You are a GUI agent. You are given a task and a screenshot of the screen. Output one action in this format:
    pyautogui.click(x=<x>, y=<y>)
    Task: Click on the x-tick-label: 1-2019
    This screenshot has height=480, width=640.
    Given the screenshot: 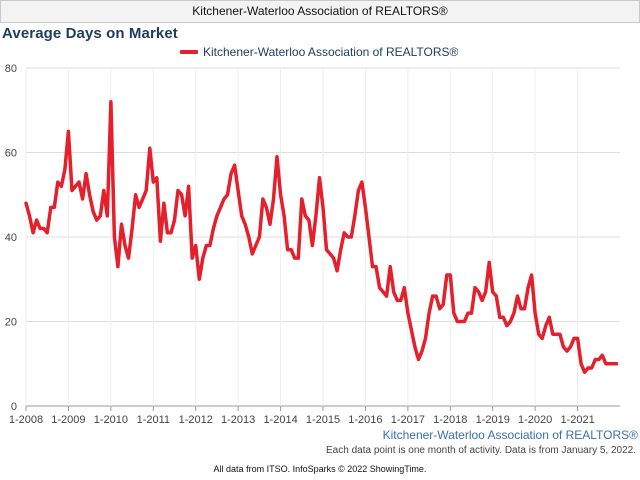 What is the action you would take?
    pyautogui.click(x=493, y=420)
    